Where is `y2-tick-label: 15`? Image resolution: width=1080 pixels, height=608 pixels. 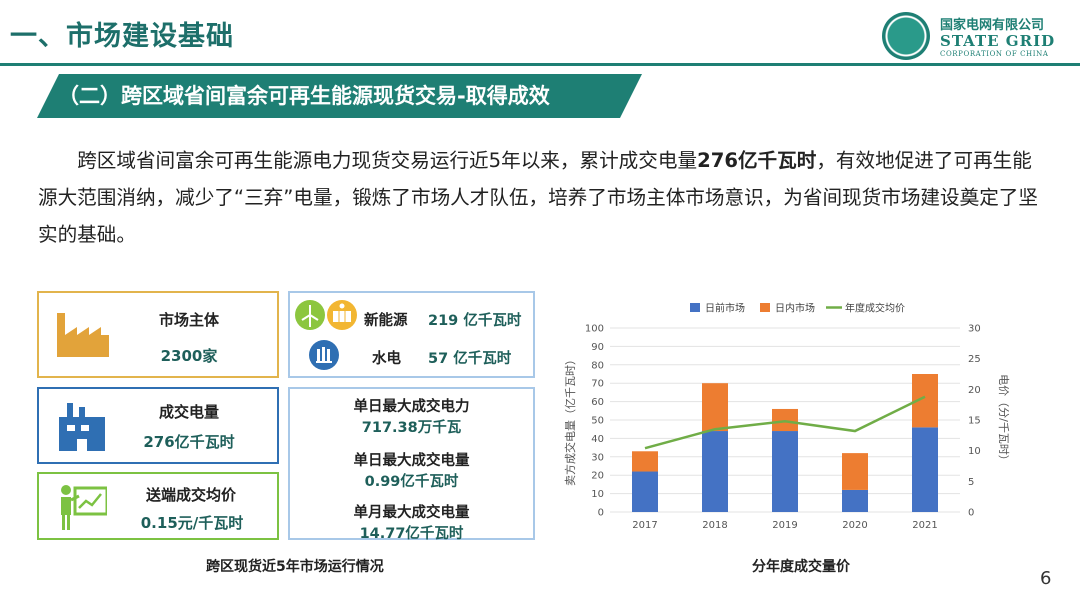 y2-tick-label: 15 is located at coordinates (974, 421).